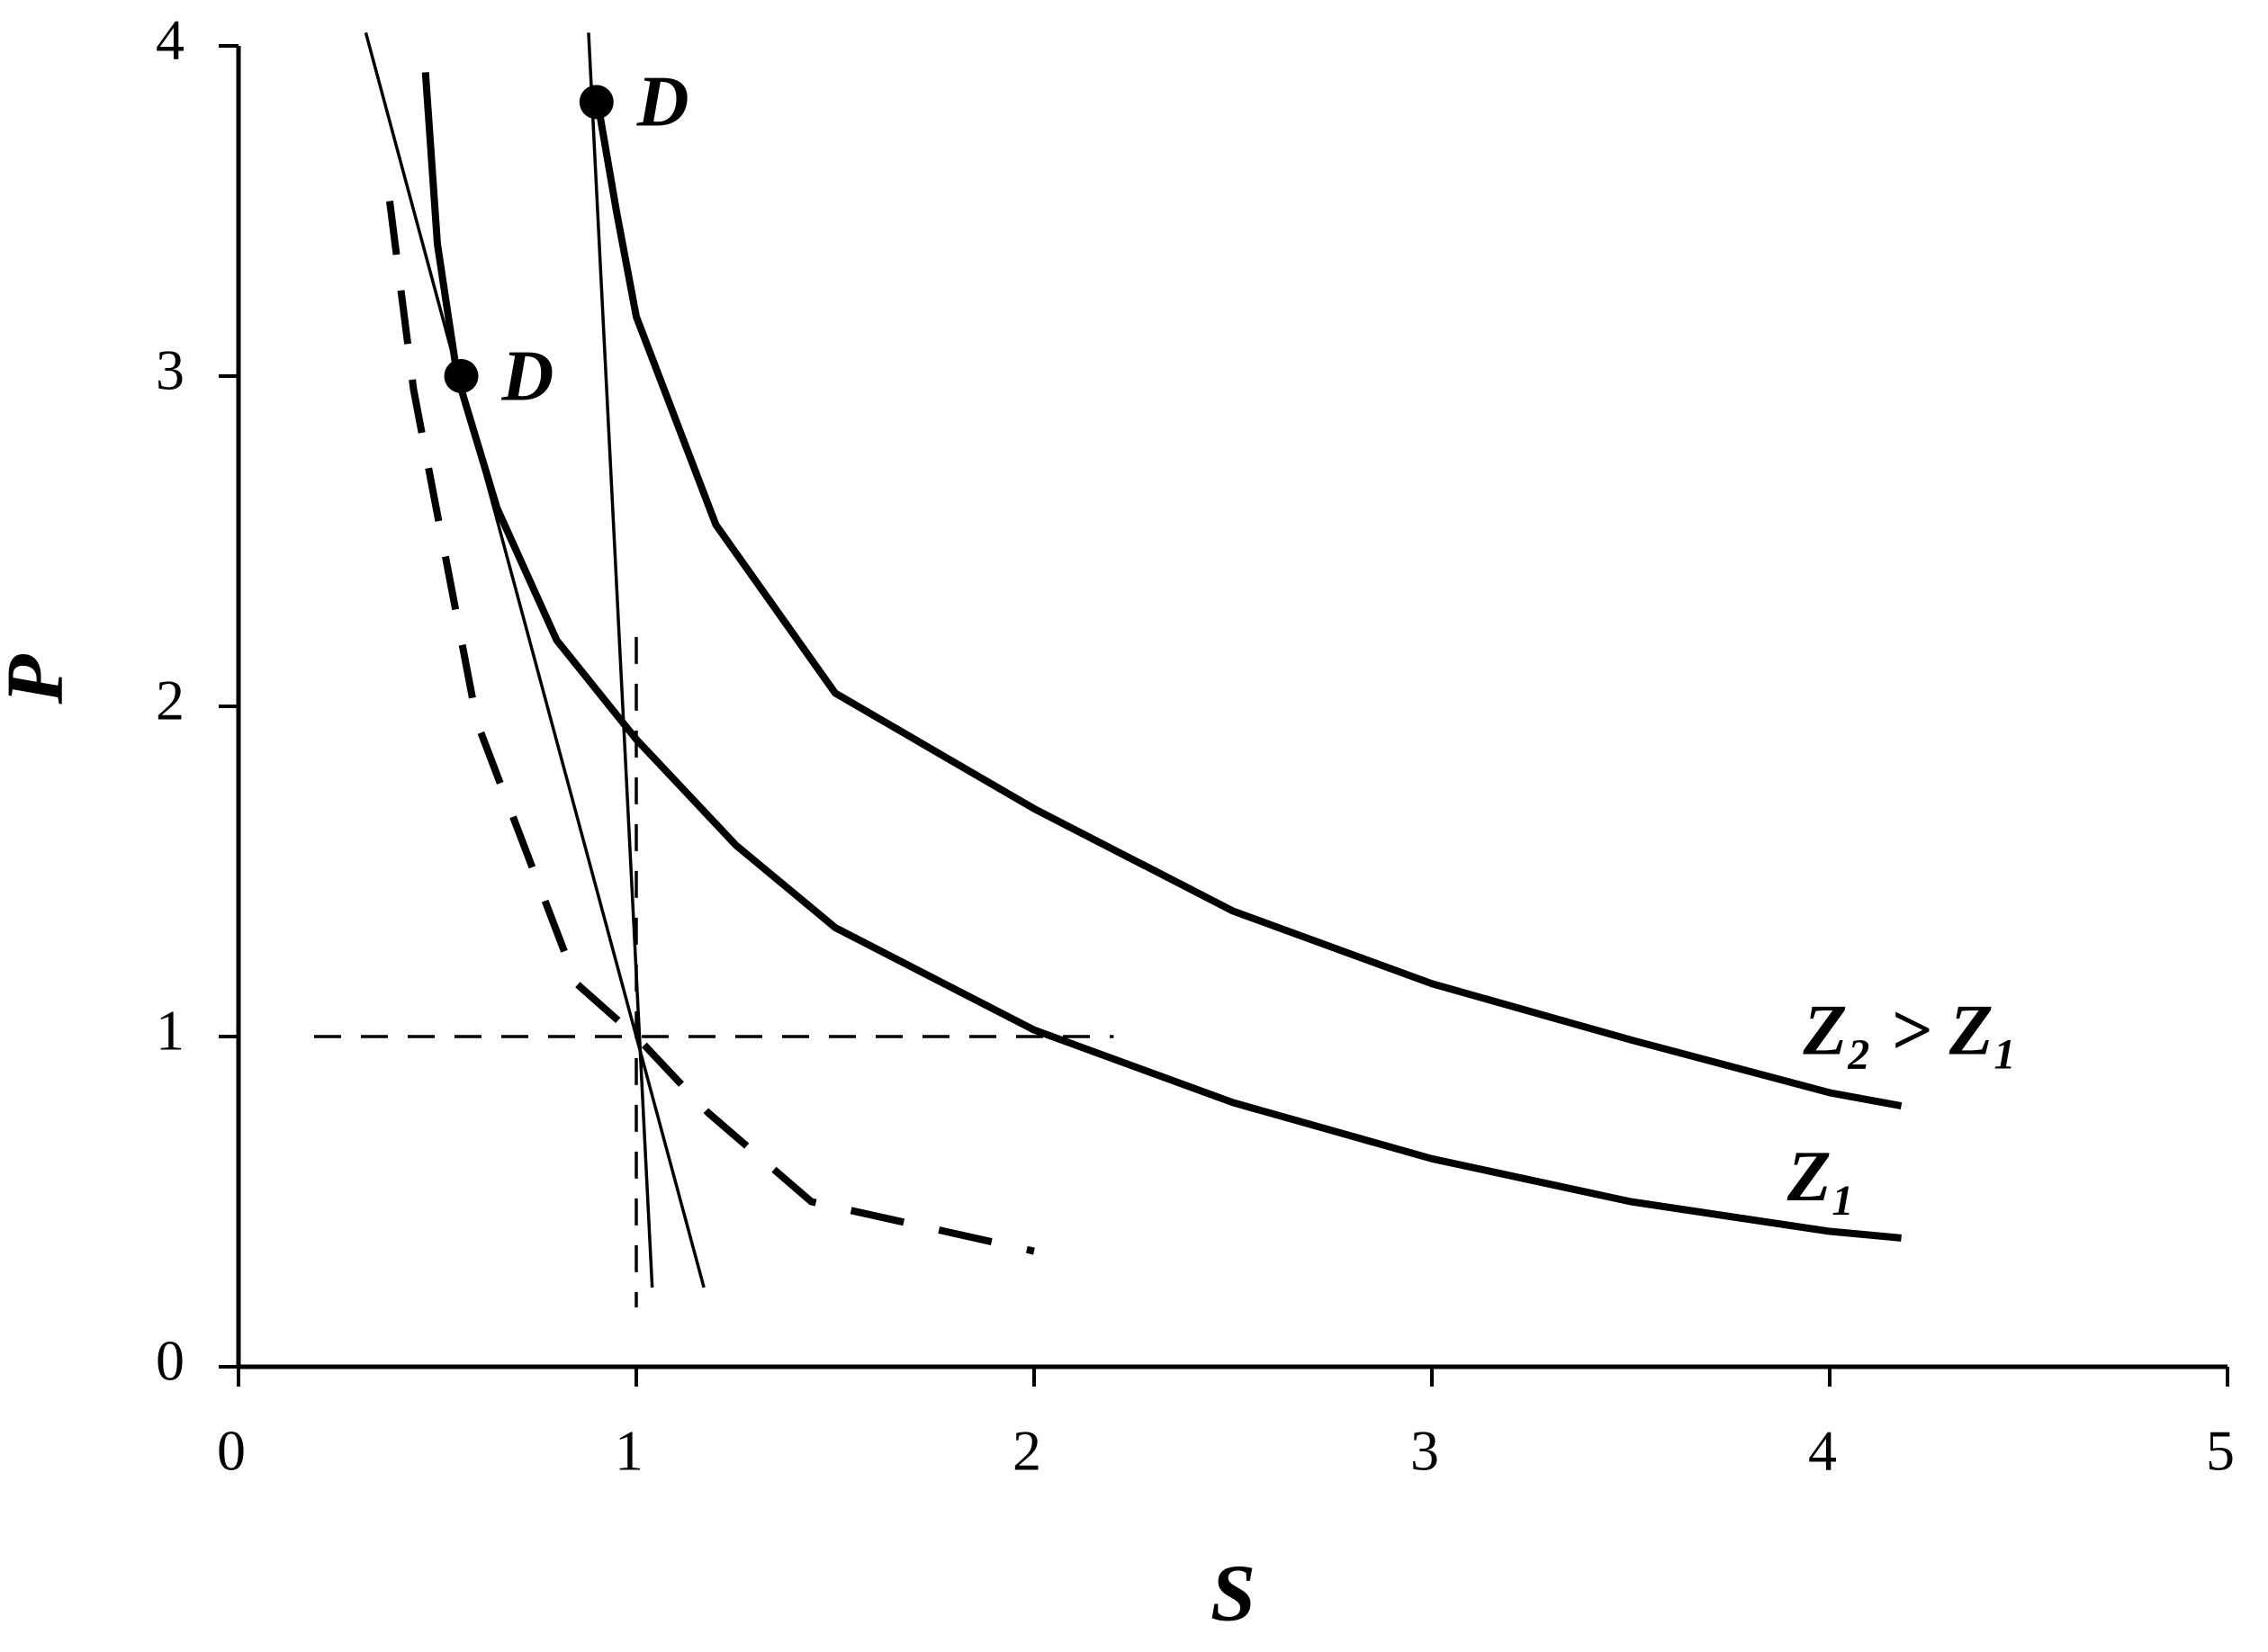 Image resolution: width=2268 pixels, height=1652 pixels. I want to click on y-tick-label: 0, so click(170, 1361).